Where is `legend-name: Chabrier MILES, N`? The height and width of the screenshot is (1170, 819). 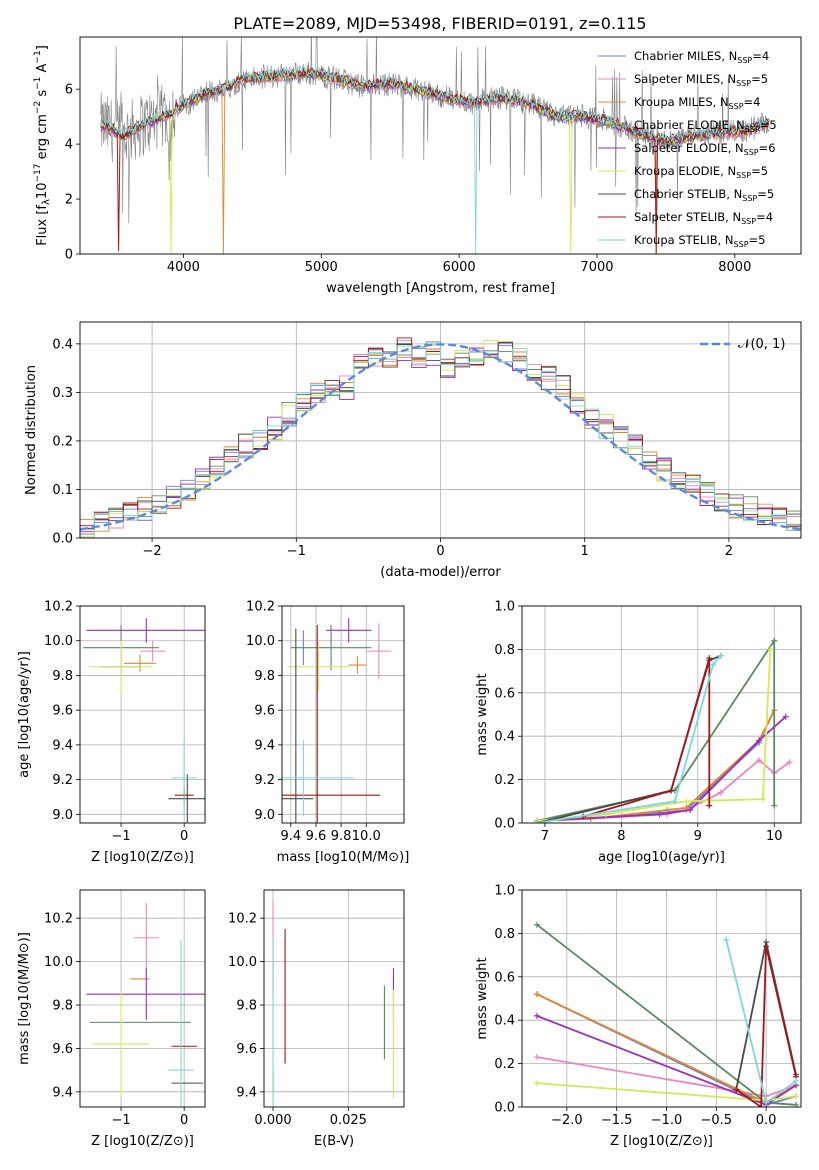 legend-name: Chabrier MILES, N is located at coordinates (685, 56).